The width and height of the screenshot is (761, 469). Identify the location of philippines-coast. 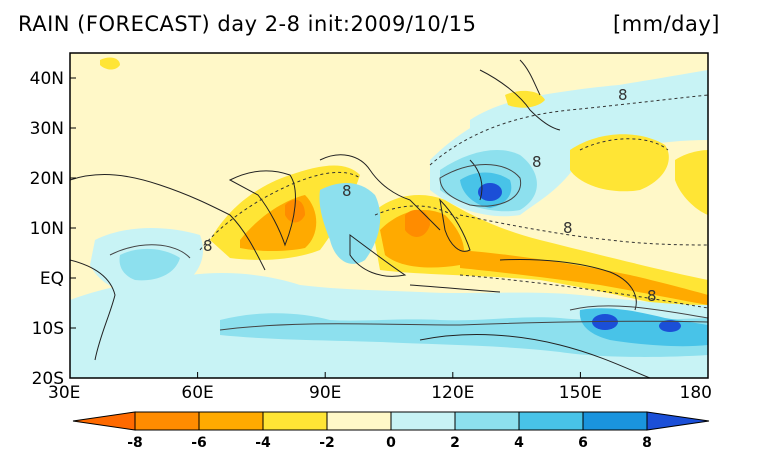
(476, 180).